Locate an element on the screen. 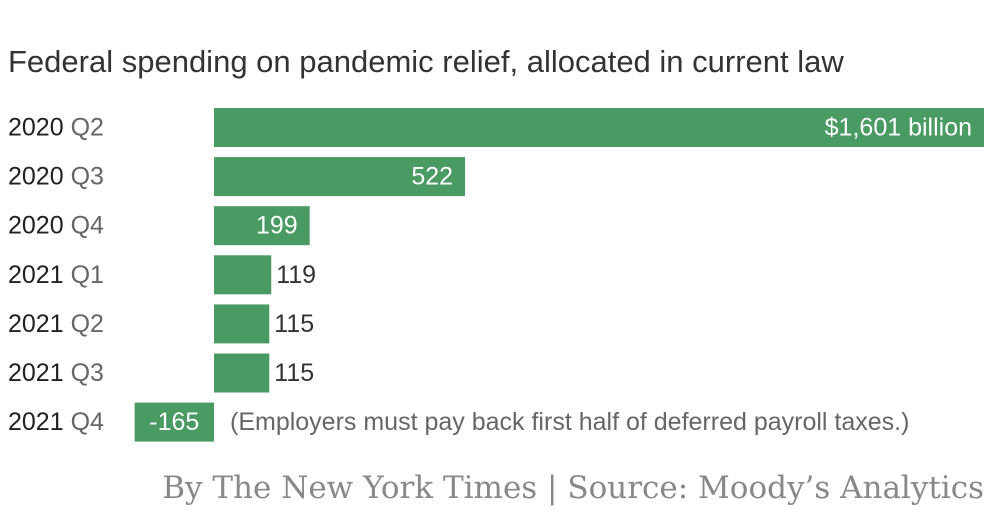  value-label: -165 is located at coordinates (174, 422).